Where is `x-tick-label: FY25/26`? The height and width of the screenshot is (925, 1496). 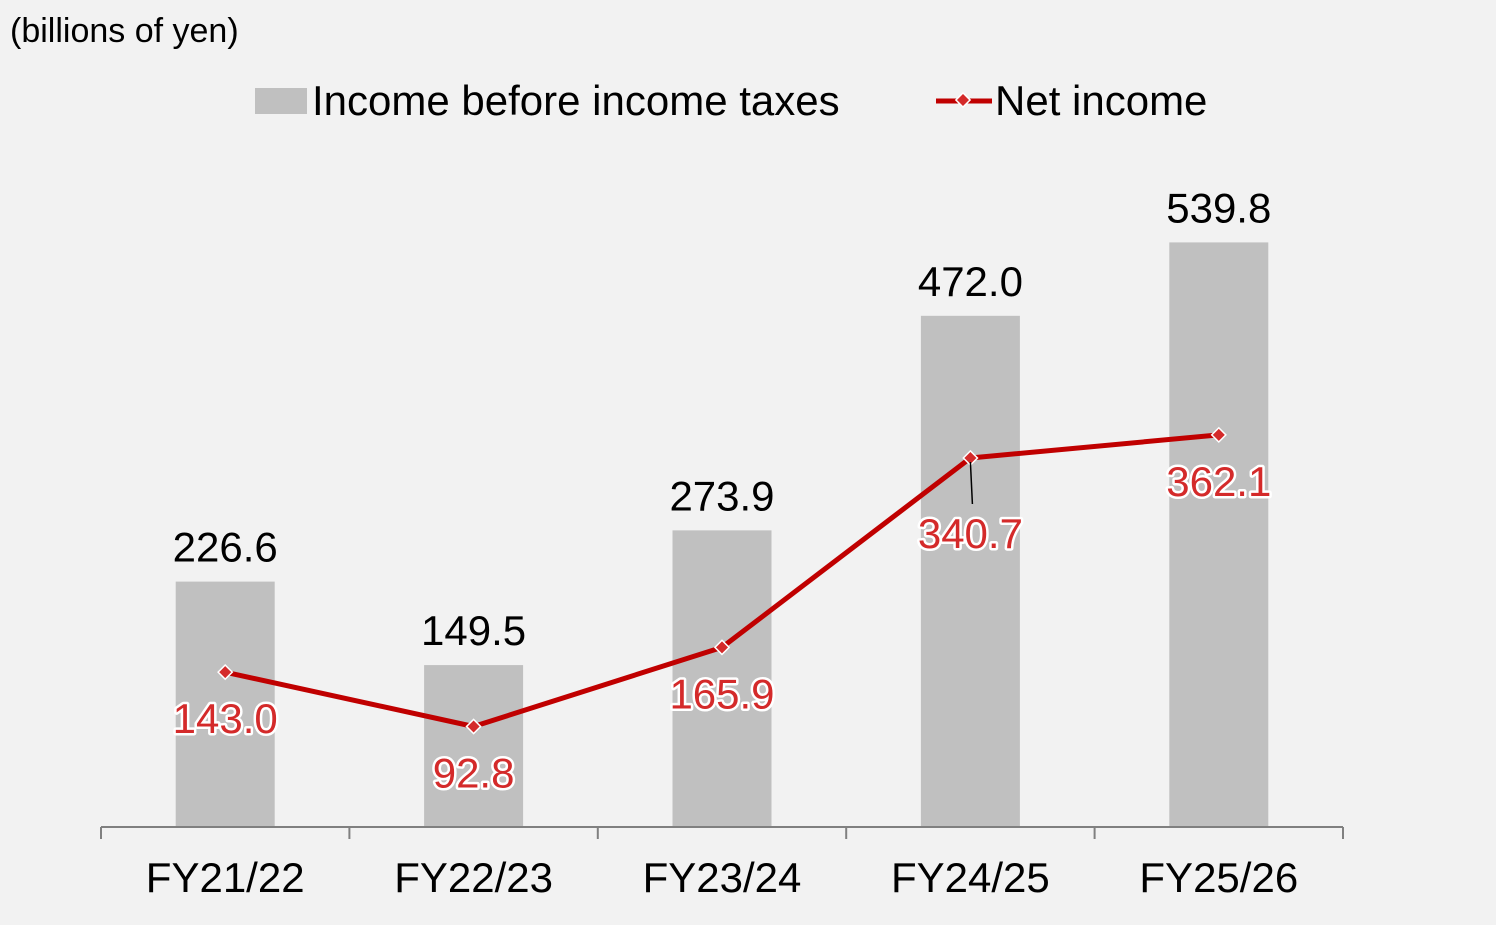 x-tick-label: FY25/26 is located at coordinates (1218, 877).